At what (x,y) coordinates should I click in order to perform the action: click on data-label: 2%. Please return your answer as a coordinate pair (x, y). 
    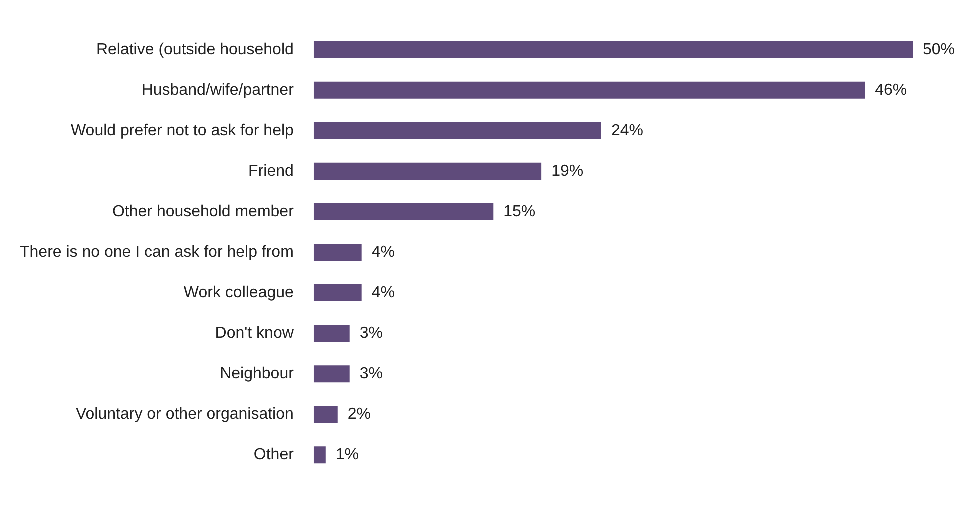
    Looking at the image, I should click on (360, 415).